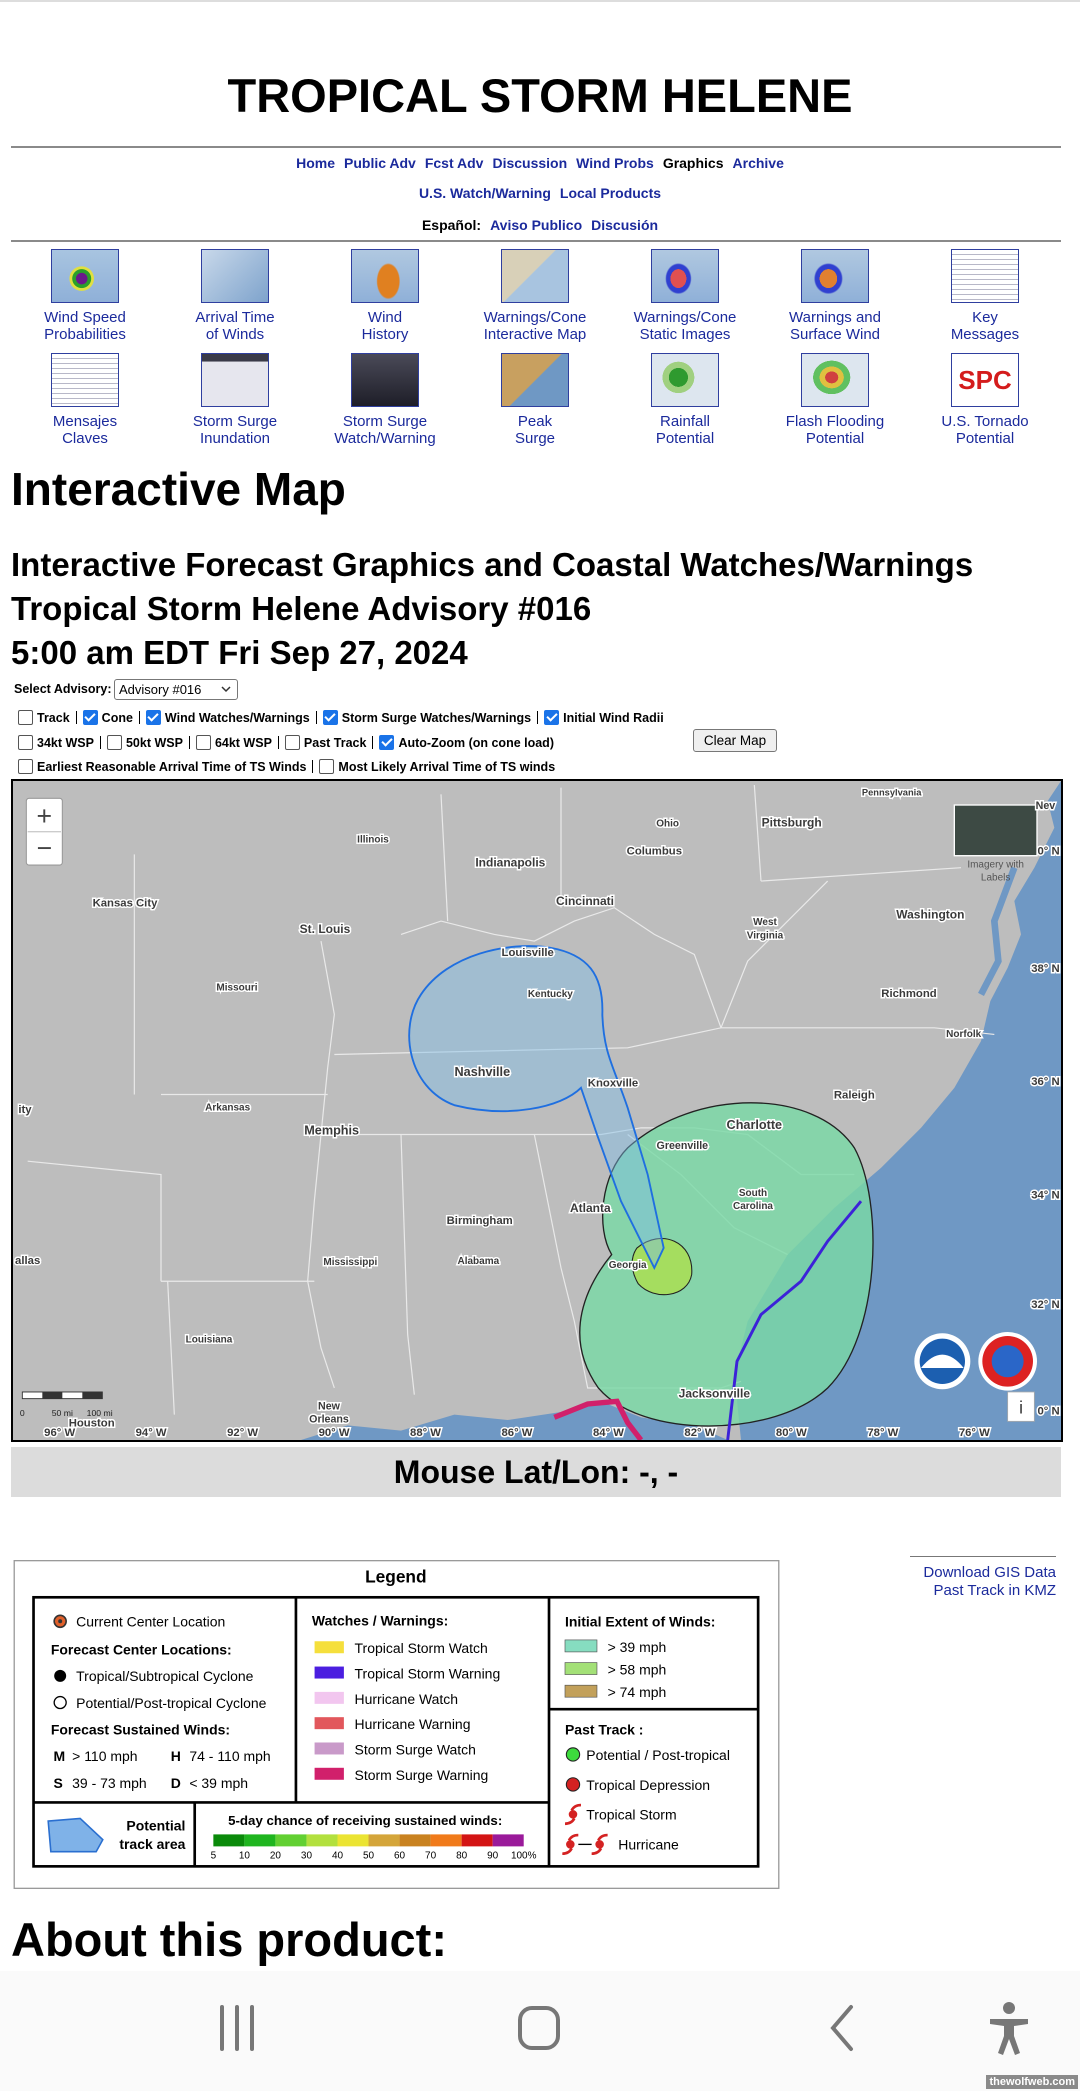 This screenshot has width=1080, height=2096. I want to click on nav-link: Discusión, so click(625, 225).